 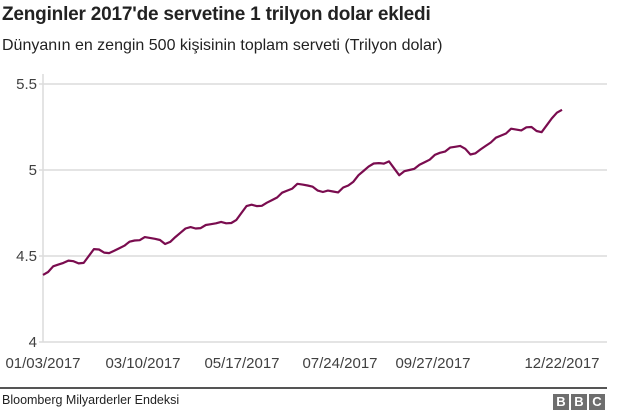 What do you see at coordinates (597, 402) in the screenshot?
I see `bbc-logo-letter: C` at bounding box center [597, 402].